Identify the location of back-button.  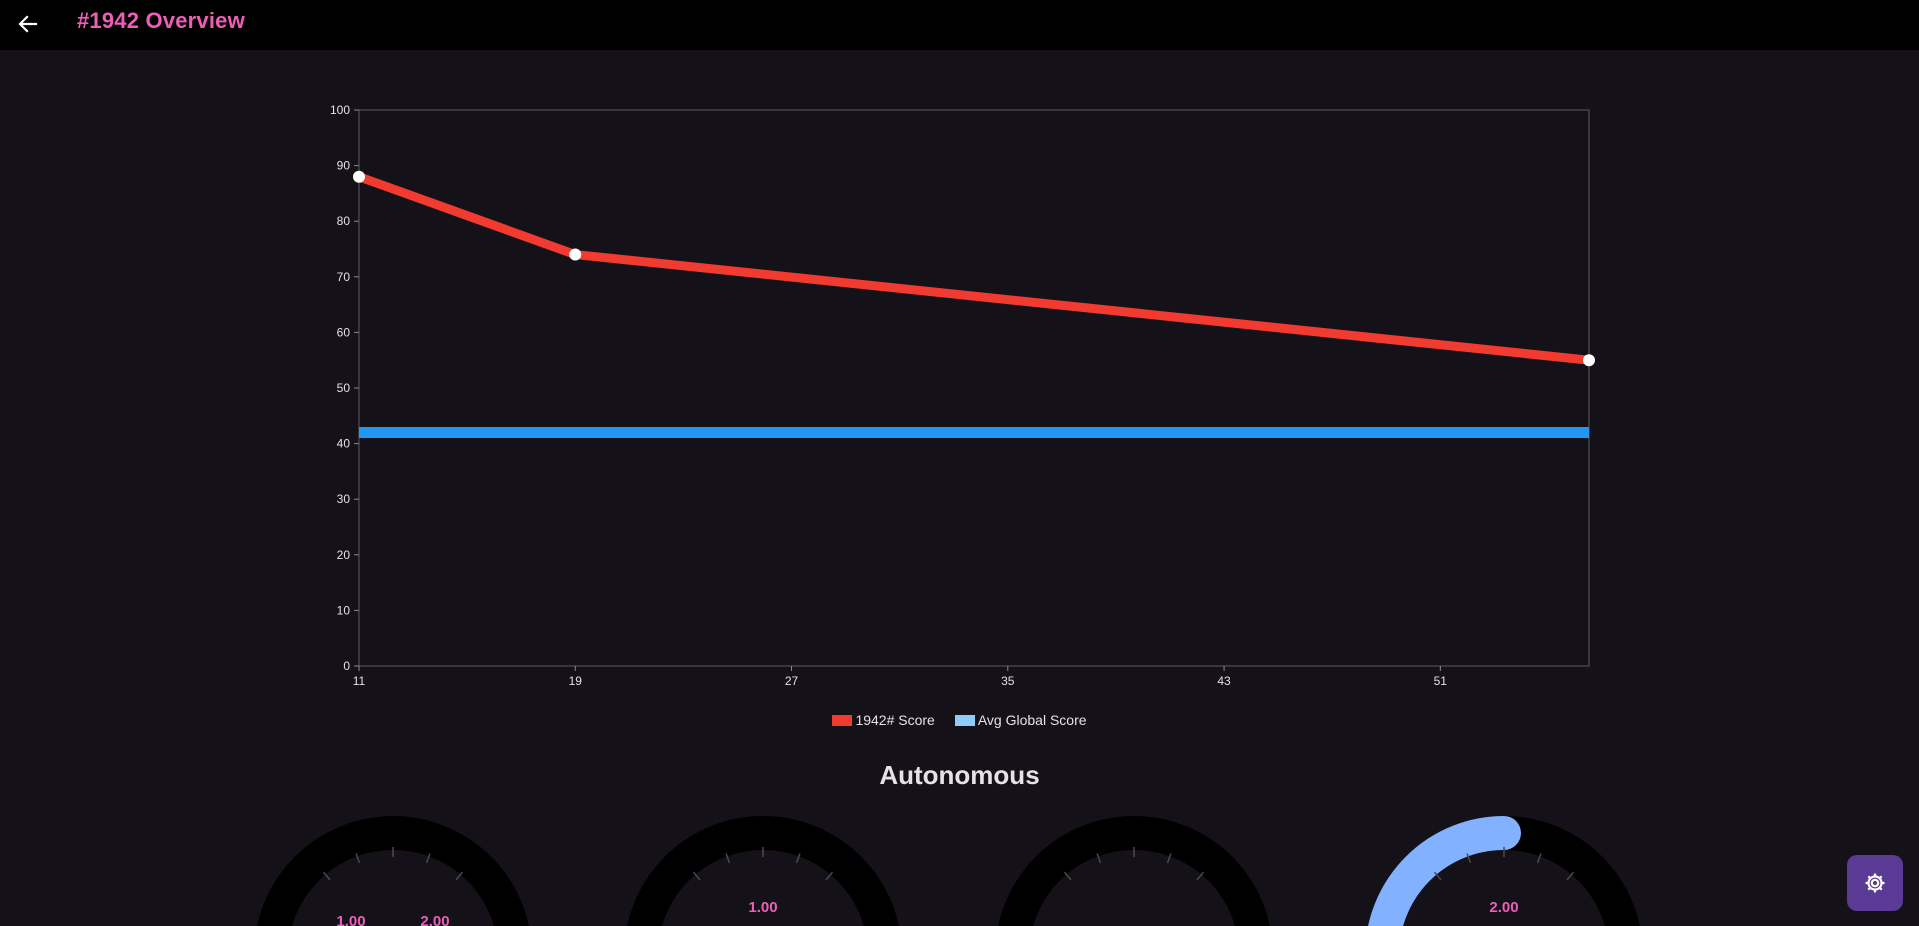
(28, 24).